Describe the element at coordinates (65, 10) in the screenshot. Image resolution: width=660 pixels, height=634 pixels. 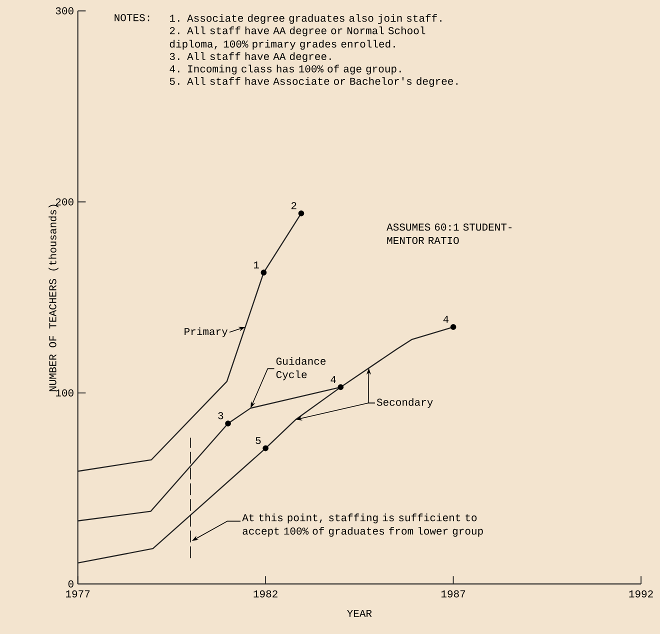
I see `y-tick-label: 300` at that location.